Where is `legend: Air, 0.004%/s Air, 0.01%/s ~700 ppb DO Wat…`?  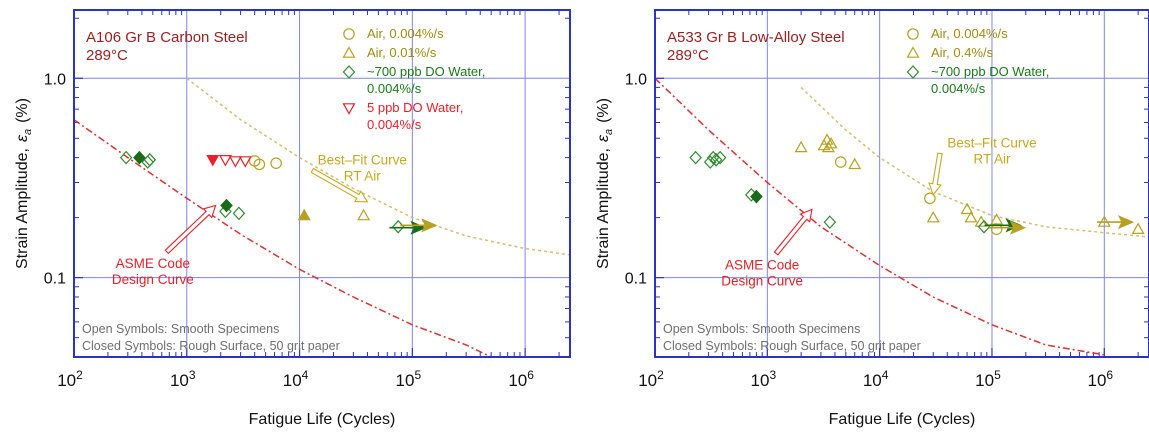 legend: Air, 0.004%/s Air, 0.01%/s ~700 ppb DO Wat… is located at coordinates (413, 79).